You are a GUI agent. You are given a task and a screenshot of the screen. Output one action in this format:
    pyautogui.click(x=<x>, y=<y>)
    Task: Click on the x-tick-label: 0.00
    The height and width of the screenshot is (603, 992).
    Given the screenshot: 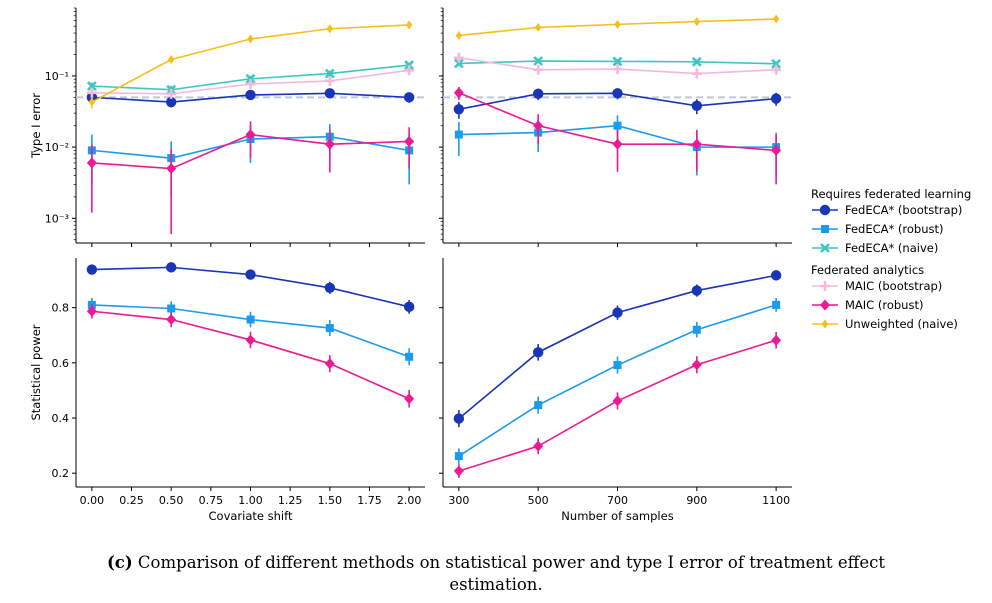 What is the action you would take?
    pyautogui.click(x=92, y=500)
    